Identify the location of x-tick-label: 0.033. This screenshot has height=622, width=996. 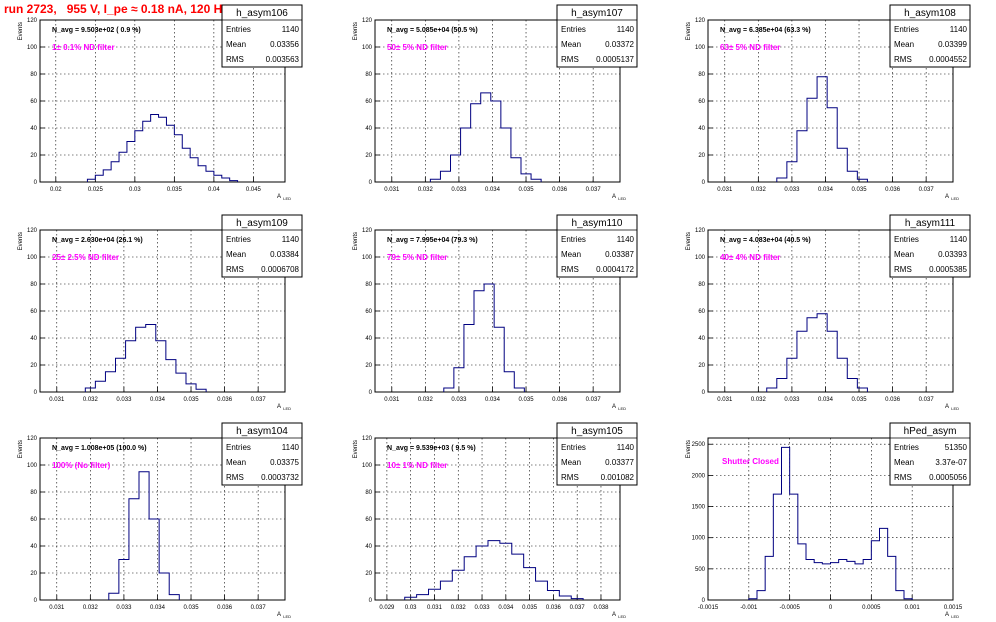
(792, 190).